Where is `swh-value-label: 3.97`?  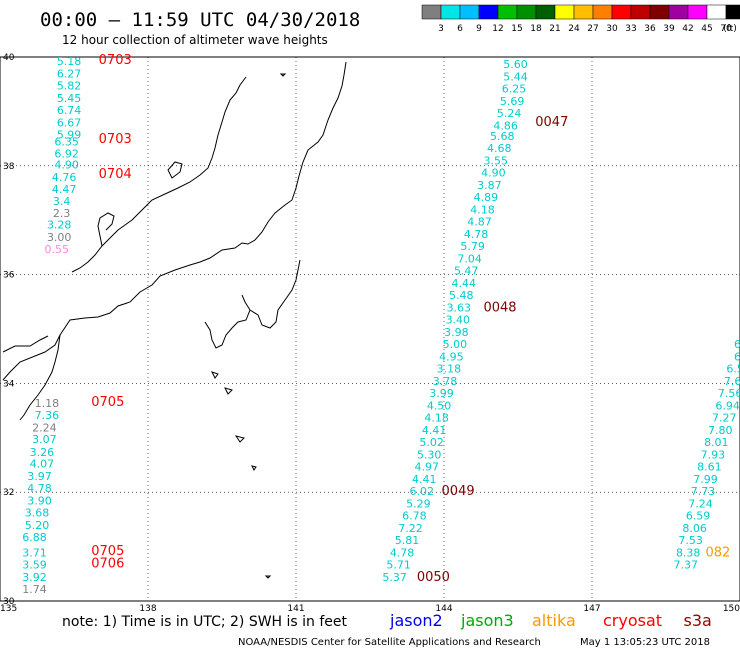
swh-value-label: 3.97 is located at coordinates (39, 476).